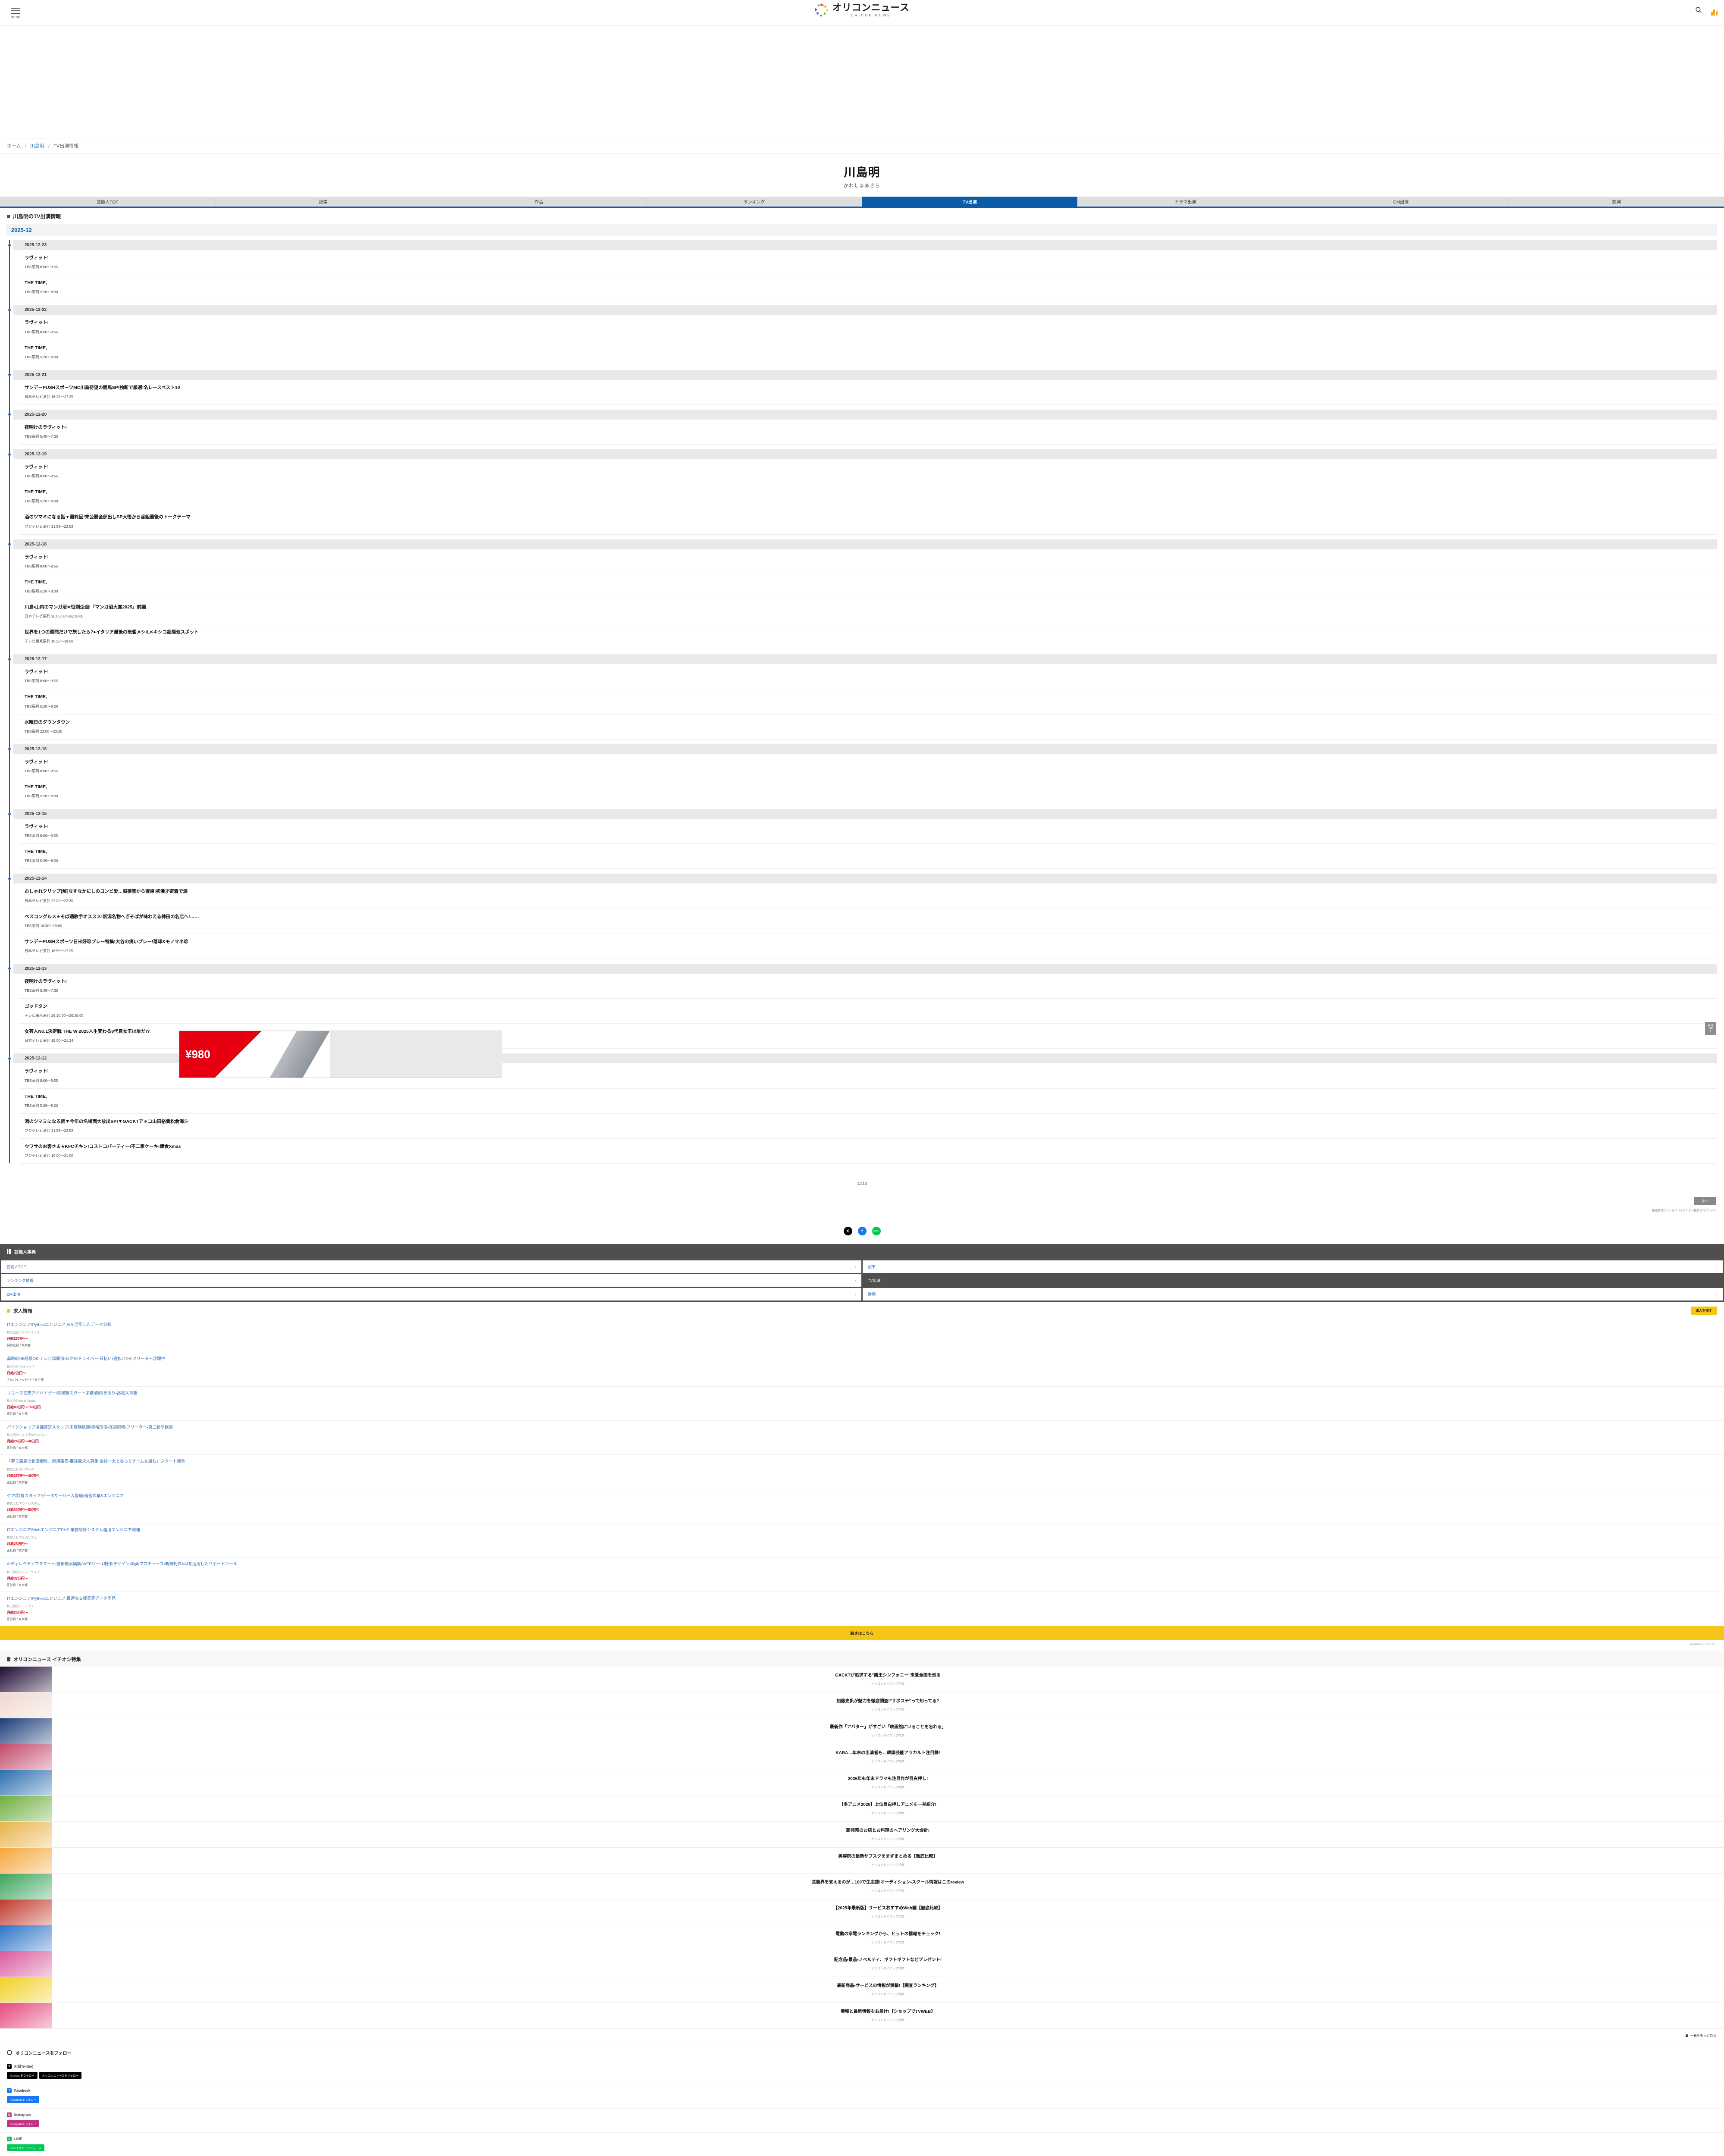 Image resolution: width=1724 pixels, height=2156 pixels. What do you see at coordinates (37, 323) in the screenshot?
I see `tv-program-title: ラヴィット!` at bounding box center [37, 323].